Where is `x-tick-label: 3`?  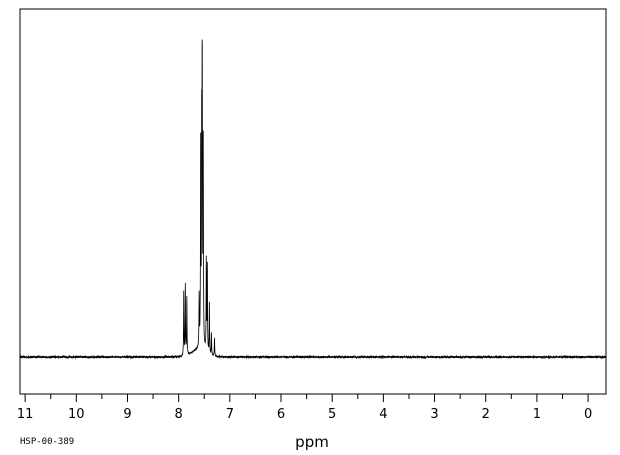 x-tick-label: 3 is located at coordinates (434, 414).